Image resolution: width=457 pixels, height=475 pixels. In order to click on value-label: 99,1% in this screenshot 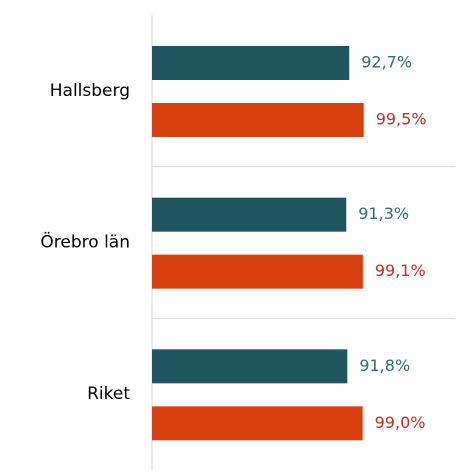, I will do `click(400, 270)`.